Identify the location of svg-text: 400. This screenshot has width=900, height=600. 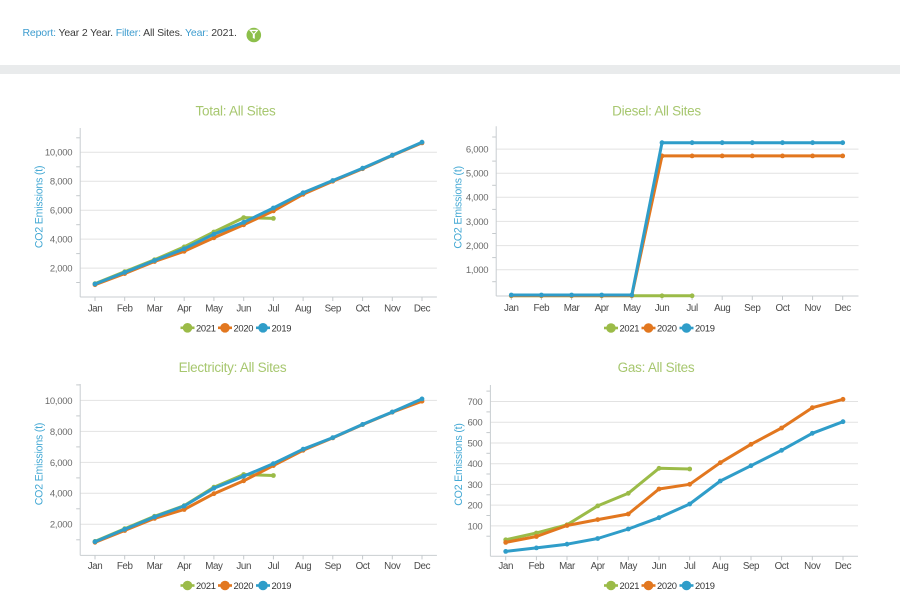
(474, 464).